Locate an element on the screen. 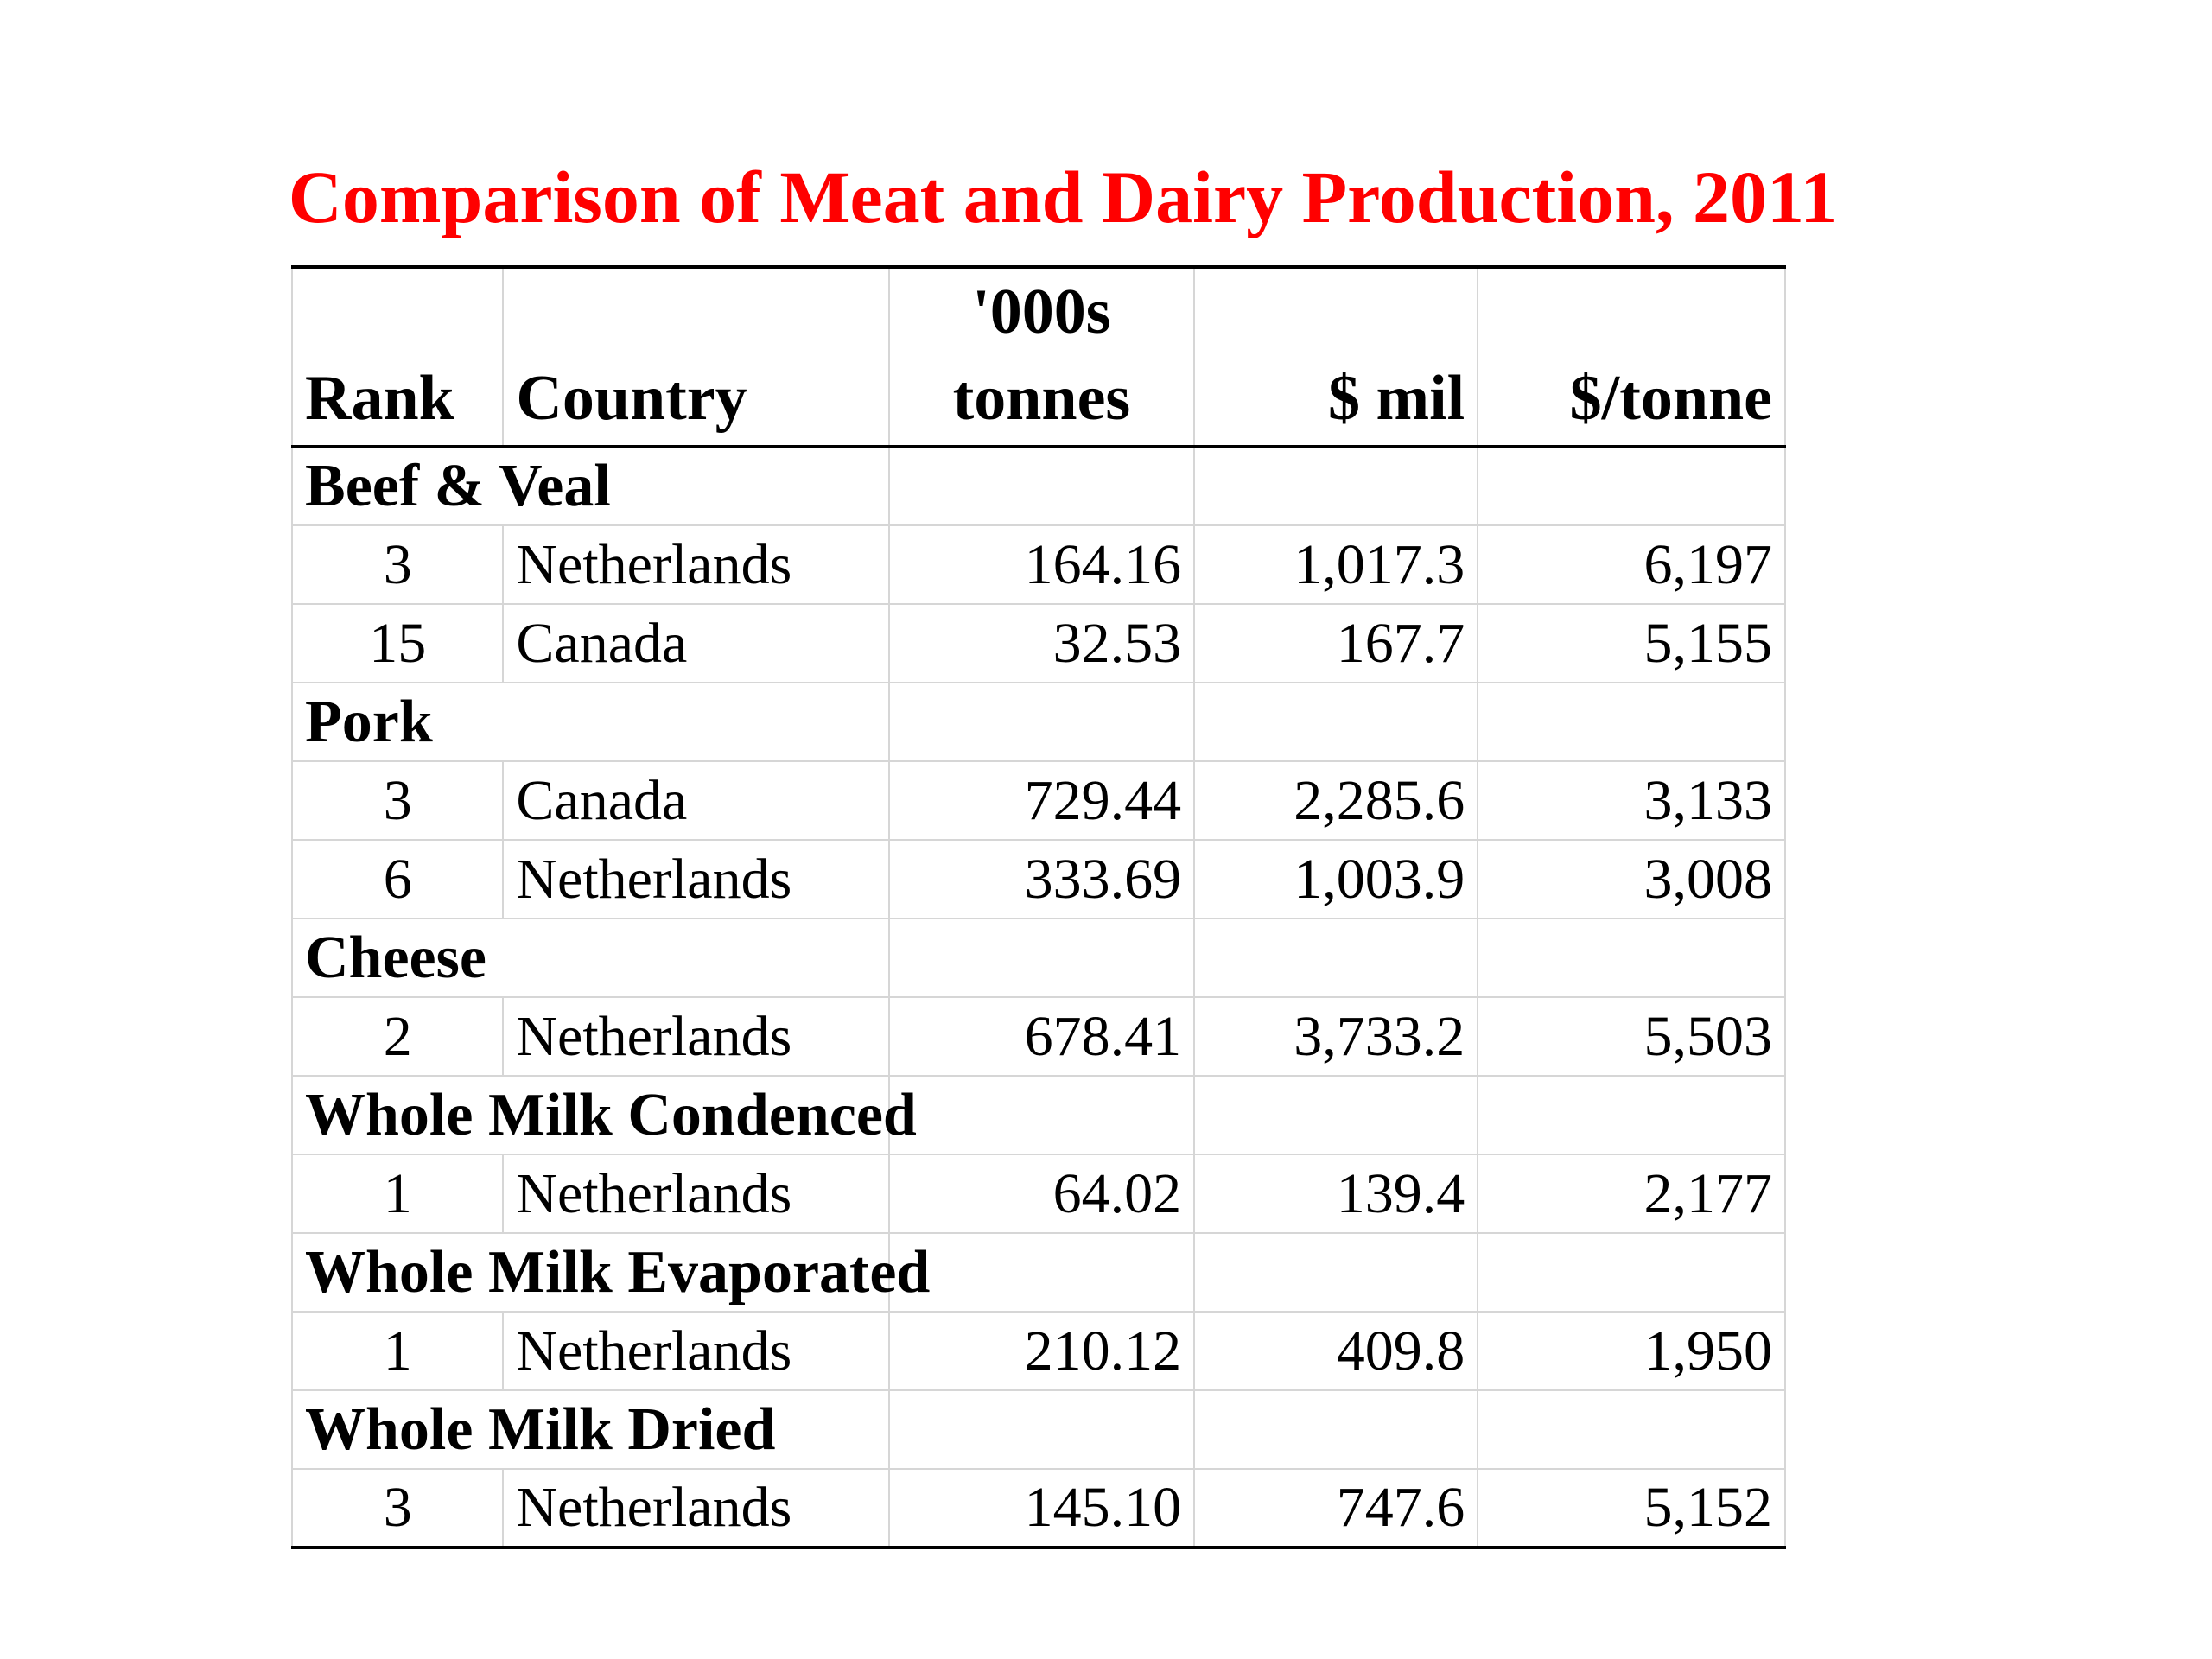 Image resolution: width=2212 pixels, height=1659 pixels. table-row: 3 Canada 729.44 2,285.6 3,133 is located at coordinates (1038, 800).